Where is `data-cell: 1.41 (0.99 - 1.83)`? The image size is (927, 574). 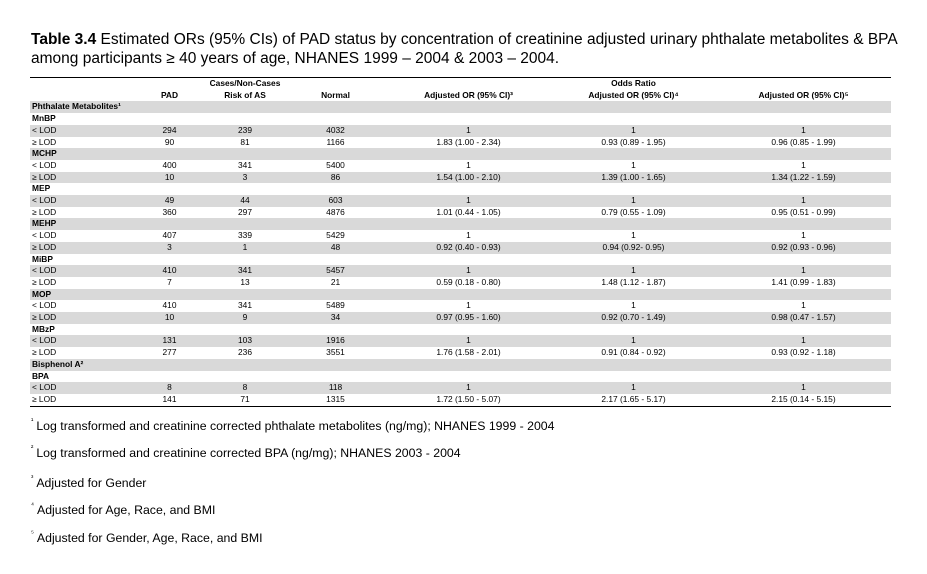 data-cell: 1.41 (0.99 - 1.83) is located at coordinates (803, 281).